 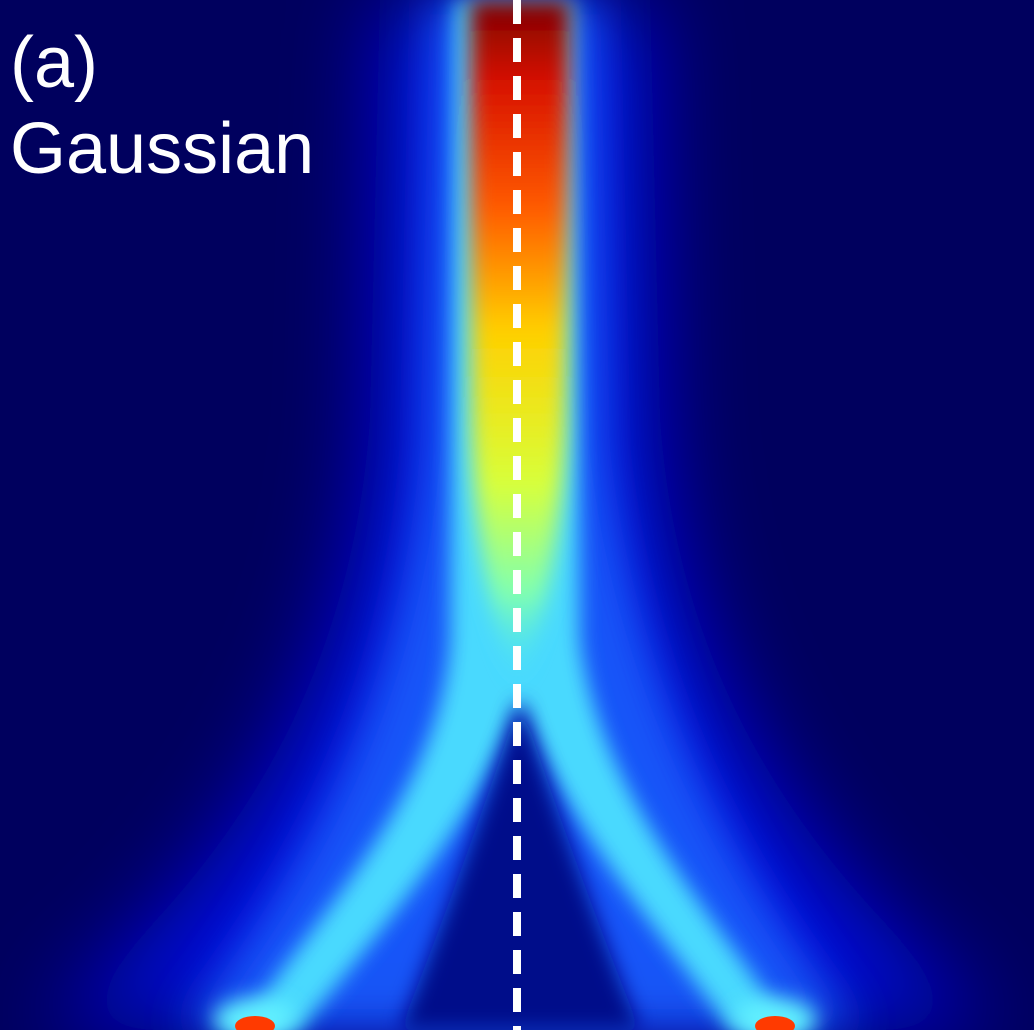 I want to click on beam-profile-label: Gaussian, so click(x=162, y=149).